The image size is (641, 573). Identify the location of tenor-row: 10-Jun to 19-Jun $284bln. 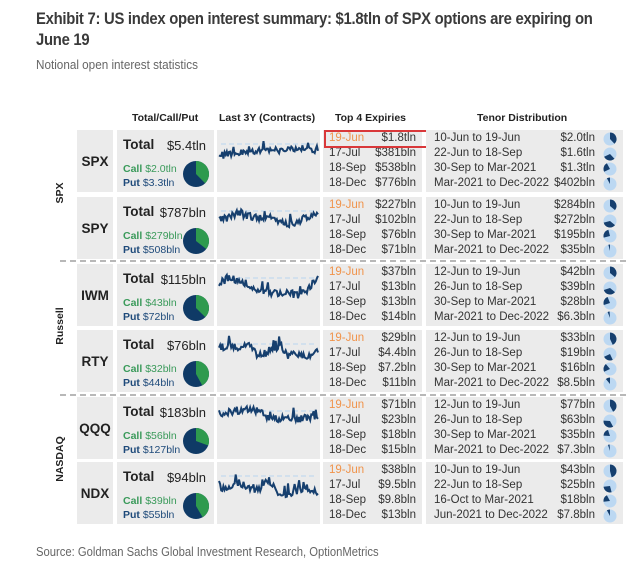
(525, 206).